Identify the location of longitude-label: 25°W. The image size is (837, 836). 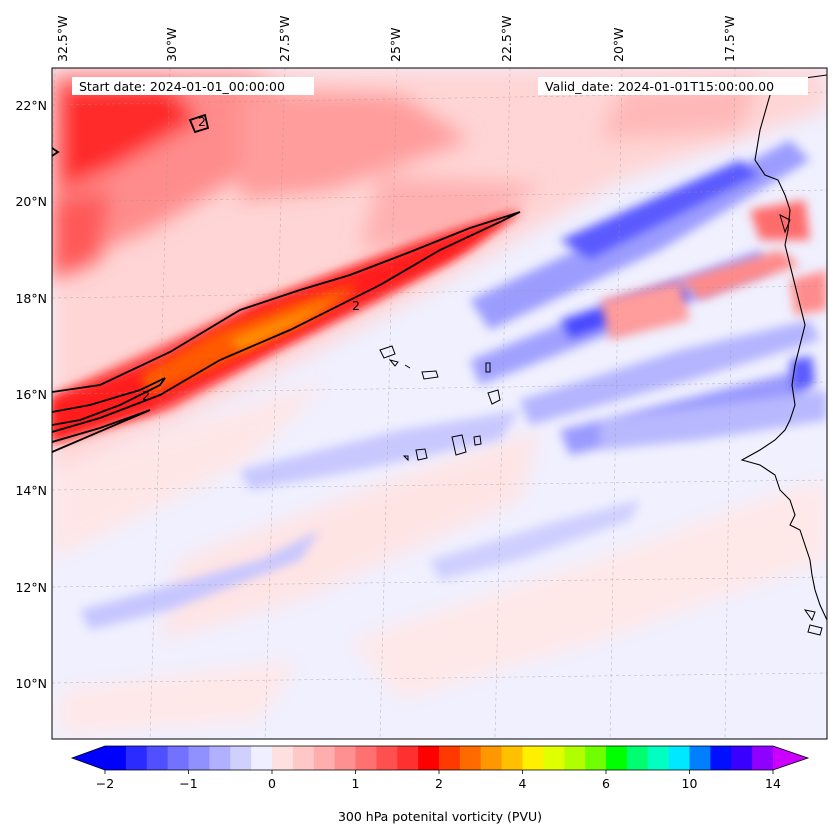
(395, 44).